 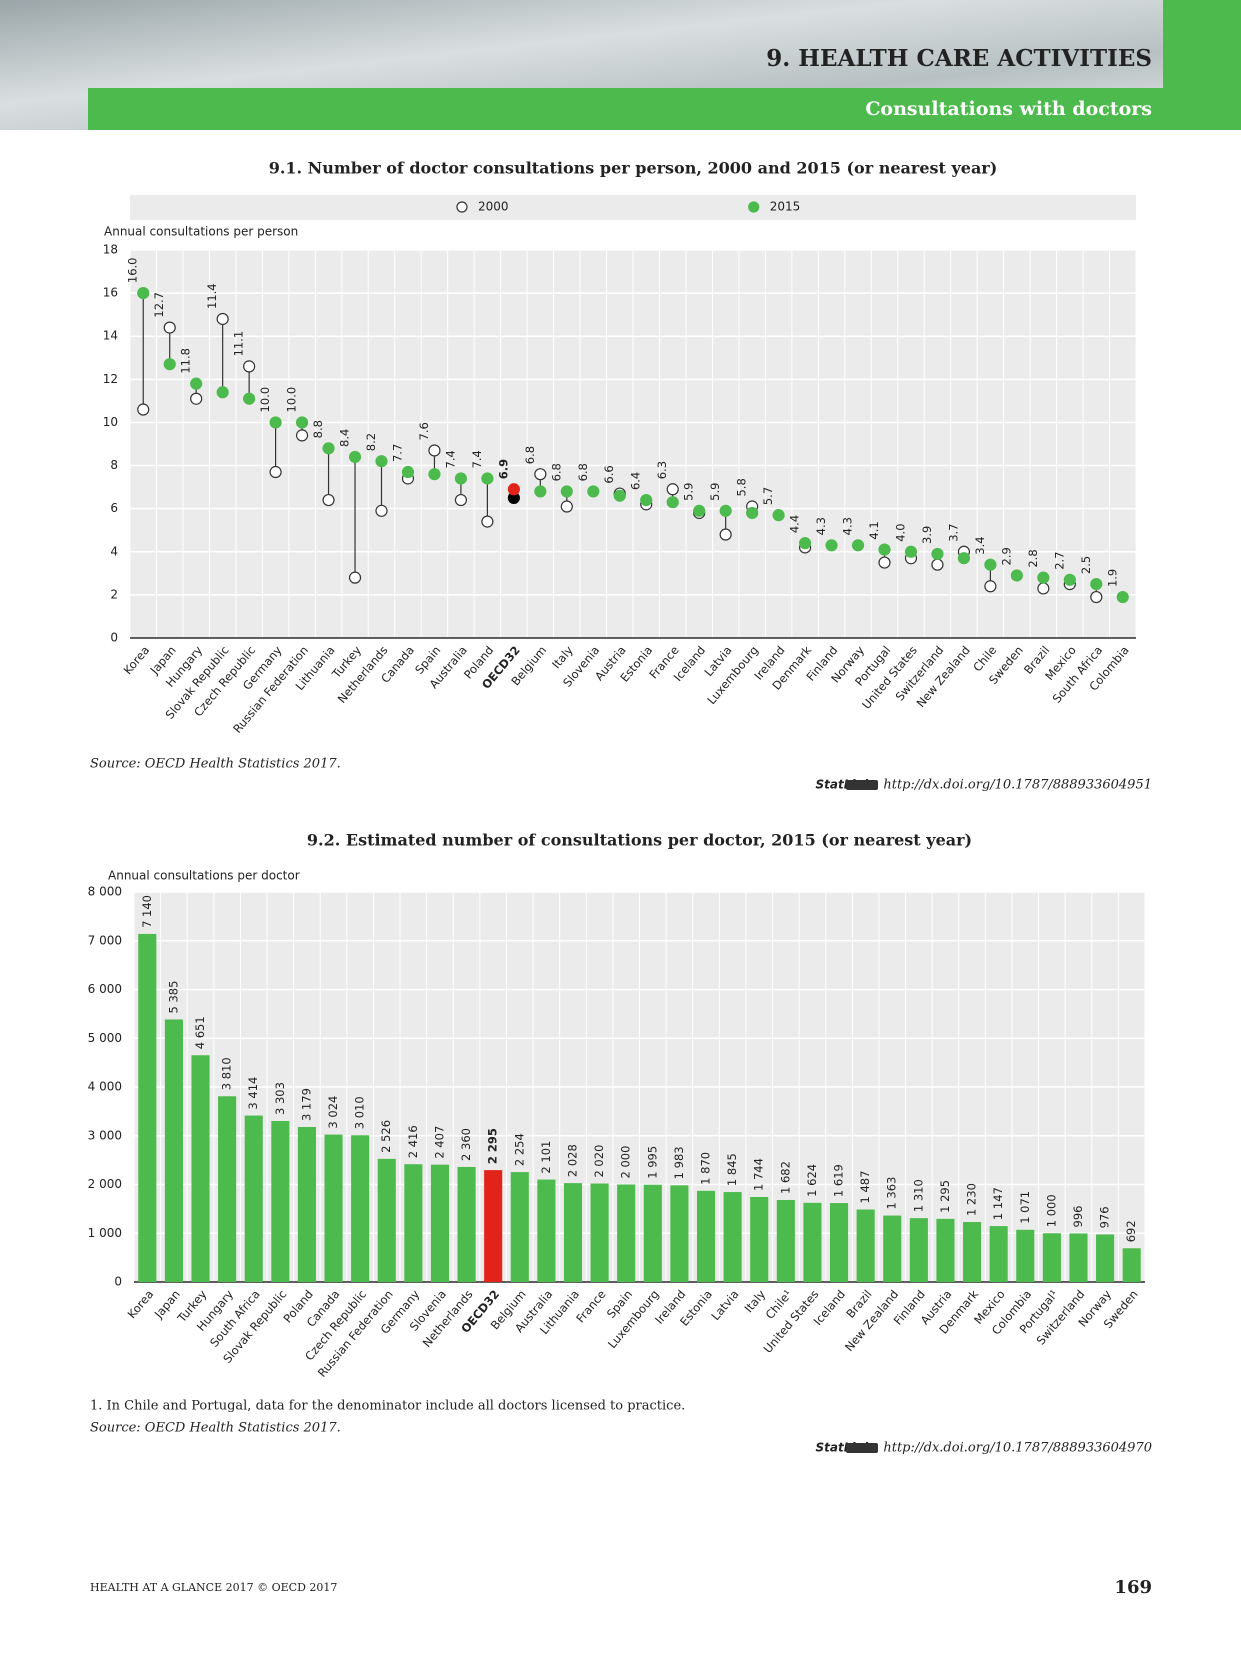 I want to click on value-label: 2 254, so click(x=519, y=1149).